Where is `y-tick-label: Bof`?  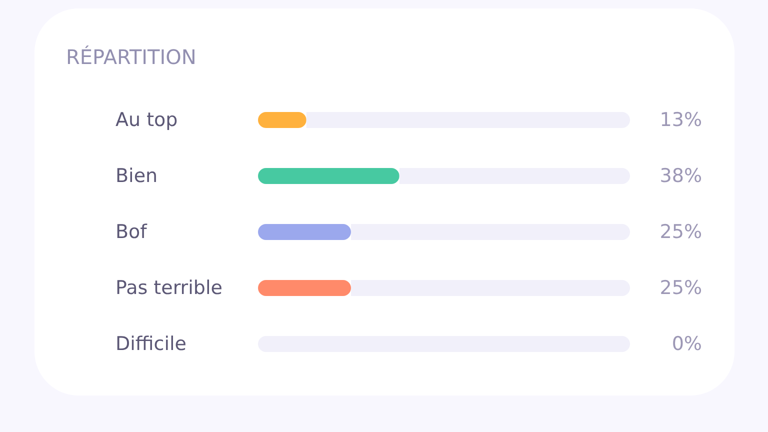
y-tick-label: Bof is located at coordinates (132, 232).